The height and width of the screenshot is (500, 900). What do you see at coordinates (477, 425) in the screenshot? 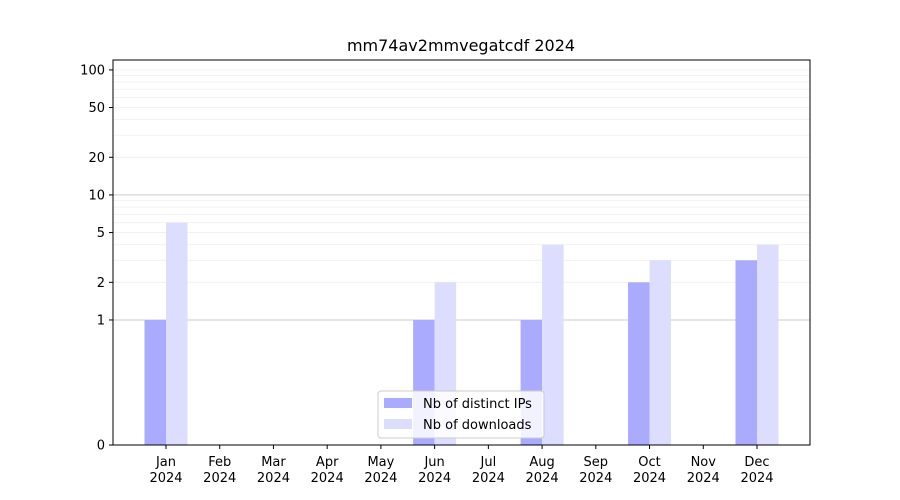
I see `legend-label: Nb of downloads` at bounding box center [477, 425].